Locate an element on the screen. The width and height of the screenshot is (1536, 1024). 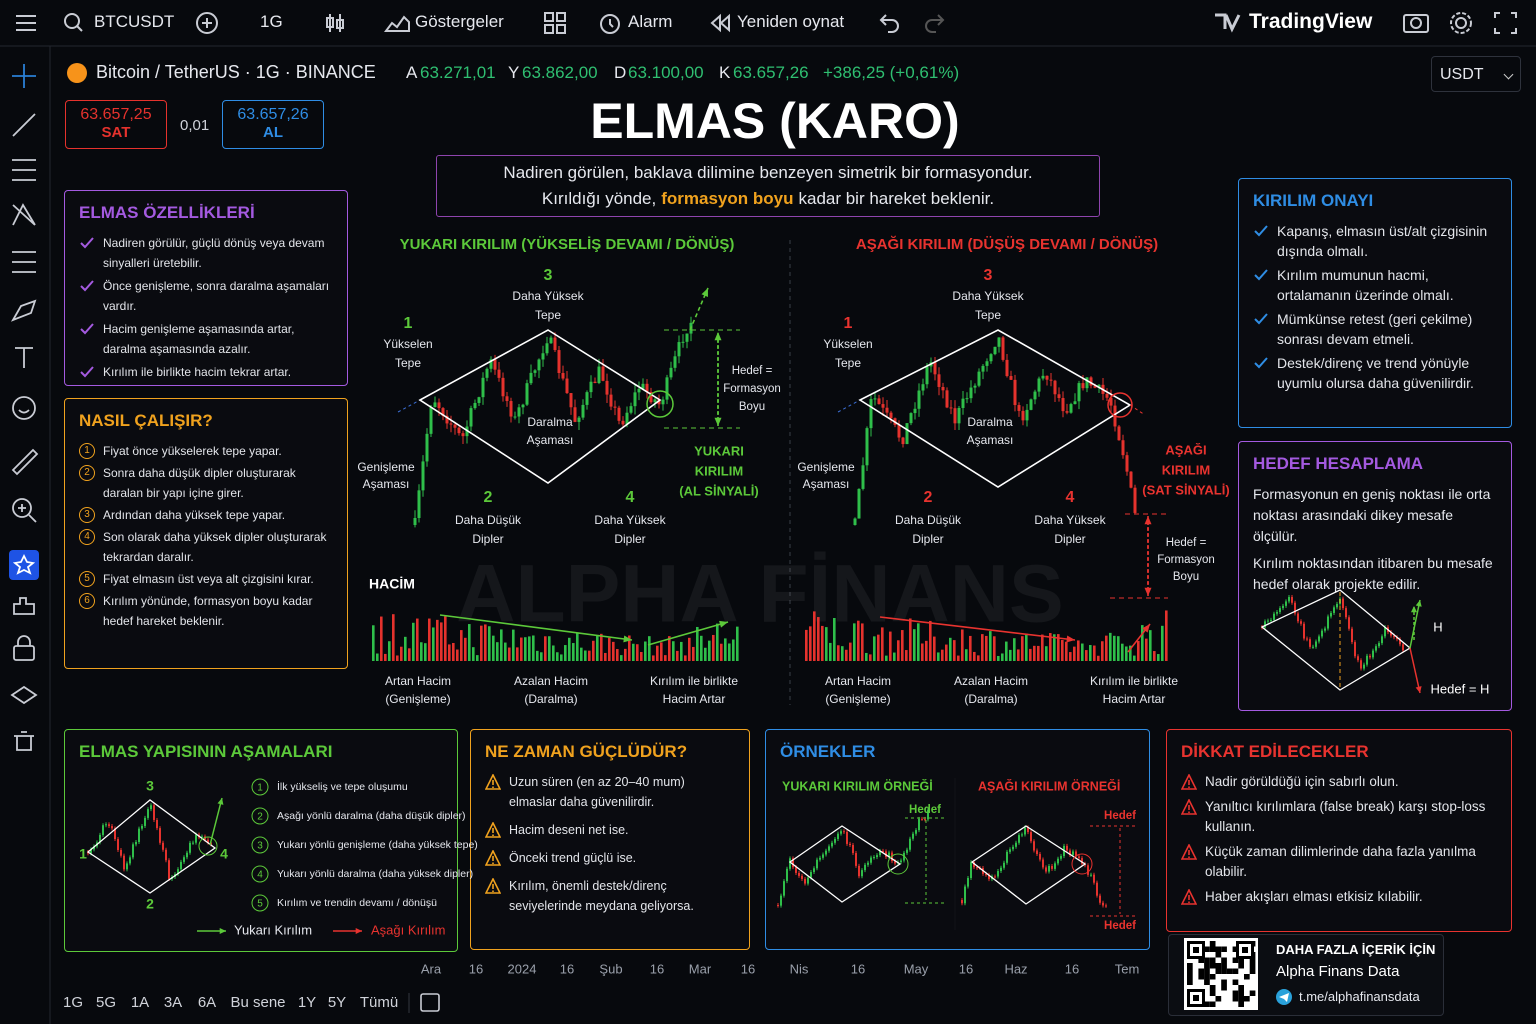
point-label: Daha Düşük is located at coordinates (488, 520).